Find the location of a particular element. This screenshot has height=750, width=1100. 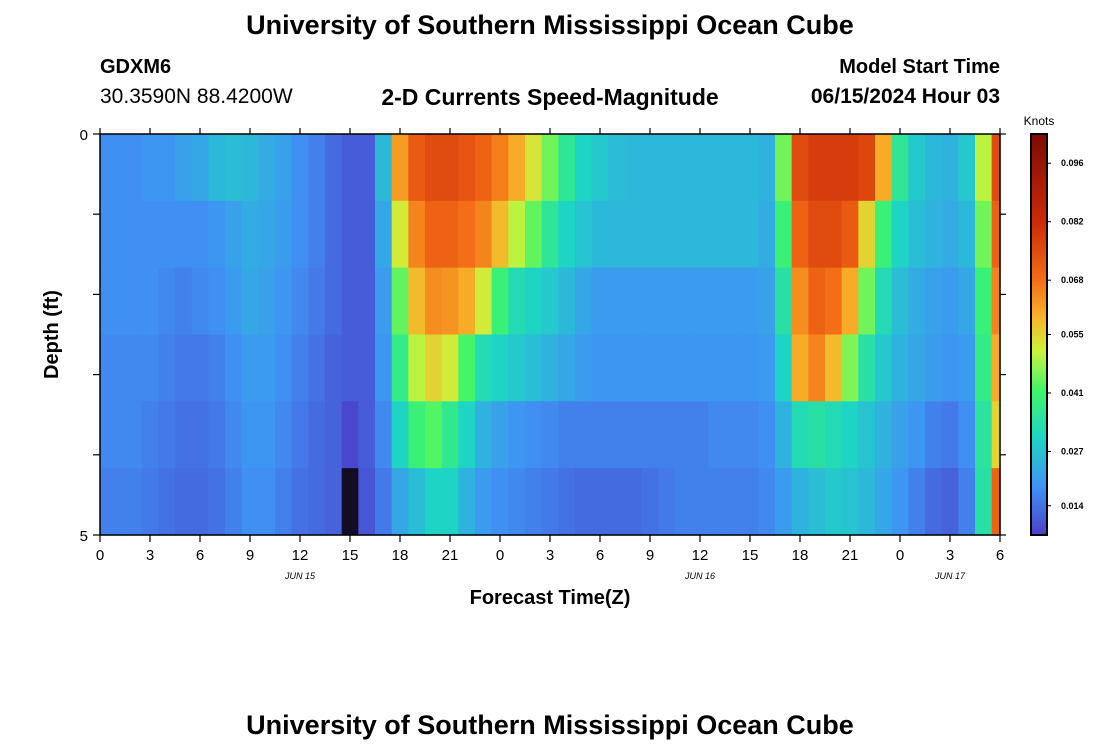

colorbar-tick-label: 0.041 is located at coordinates (1072, 393).